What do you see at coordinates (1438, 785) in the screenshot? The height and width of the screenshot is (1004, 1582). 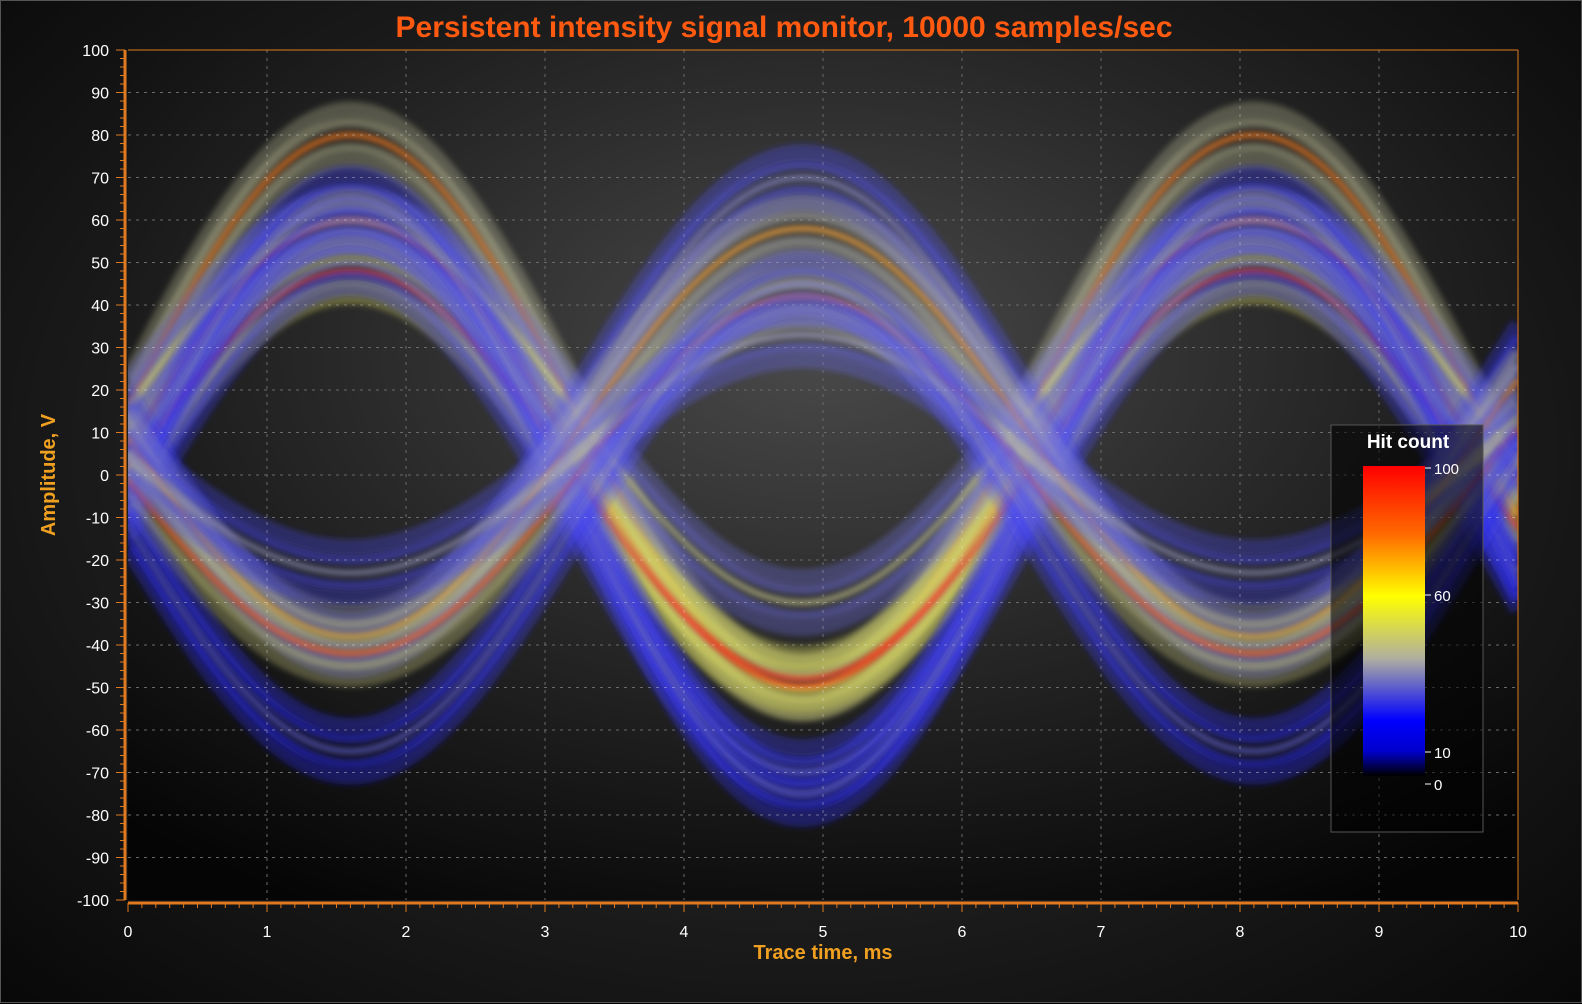 I see `legend-tick-label-3: 0` at bounding box center [1438, 785].